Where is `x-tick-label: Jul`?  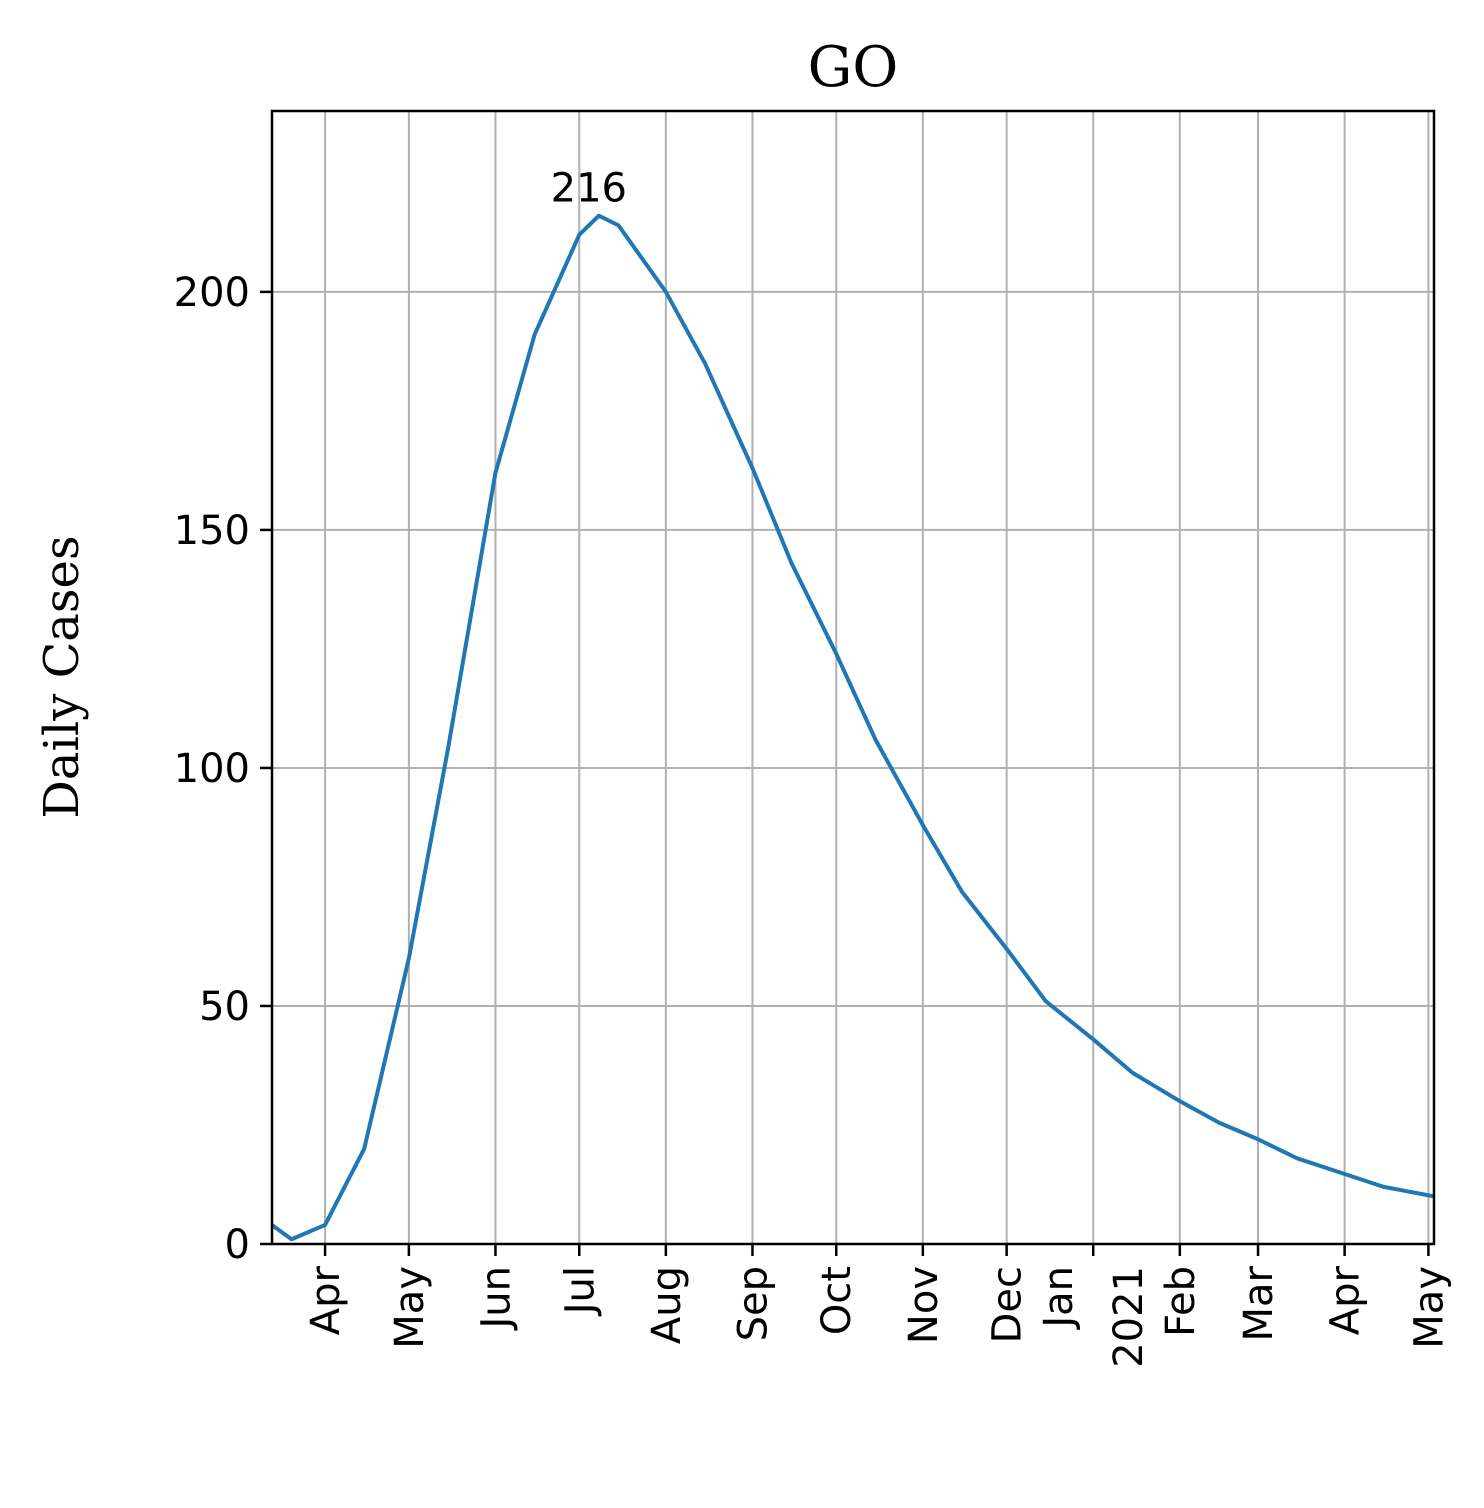
x-tick-label: Jul is located at coordinates (580, 1291).